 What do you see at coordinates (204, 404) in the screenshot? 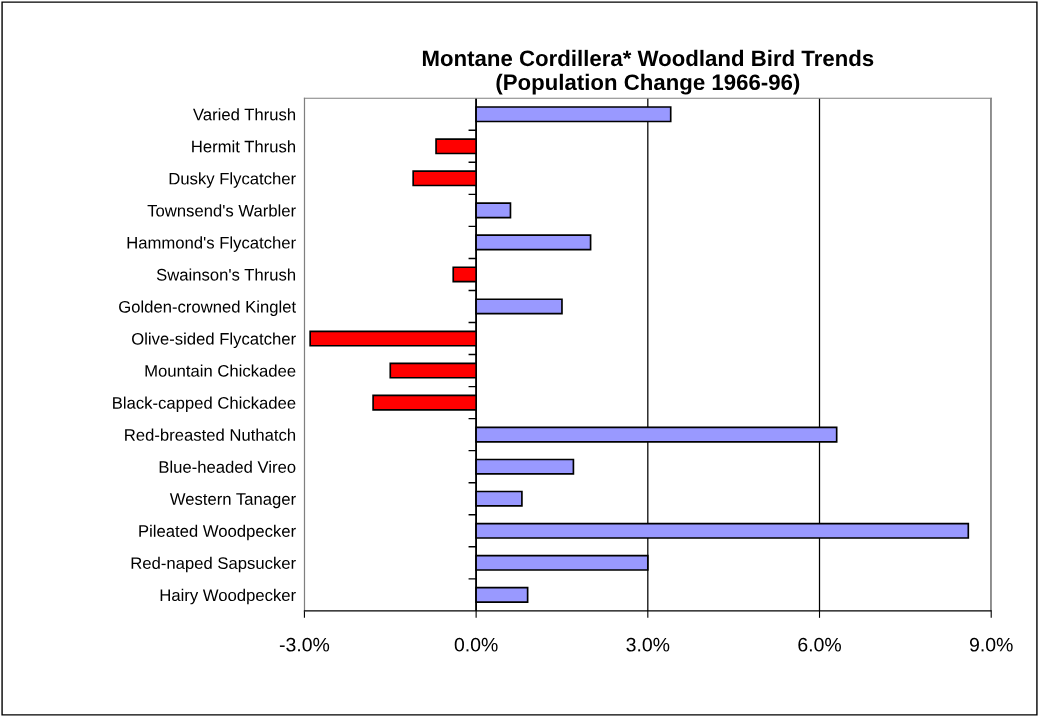
I see `y-tick-label: Black-capped Chickadee` at bounding box center [204, 404].